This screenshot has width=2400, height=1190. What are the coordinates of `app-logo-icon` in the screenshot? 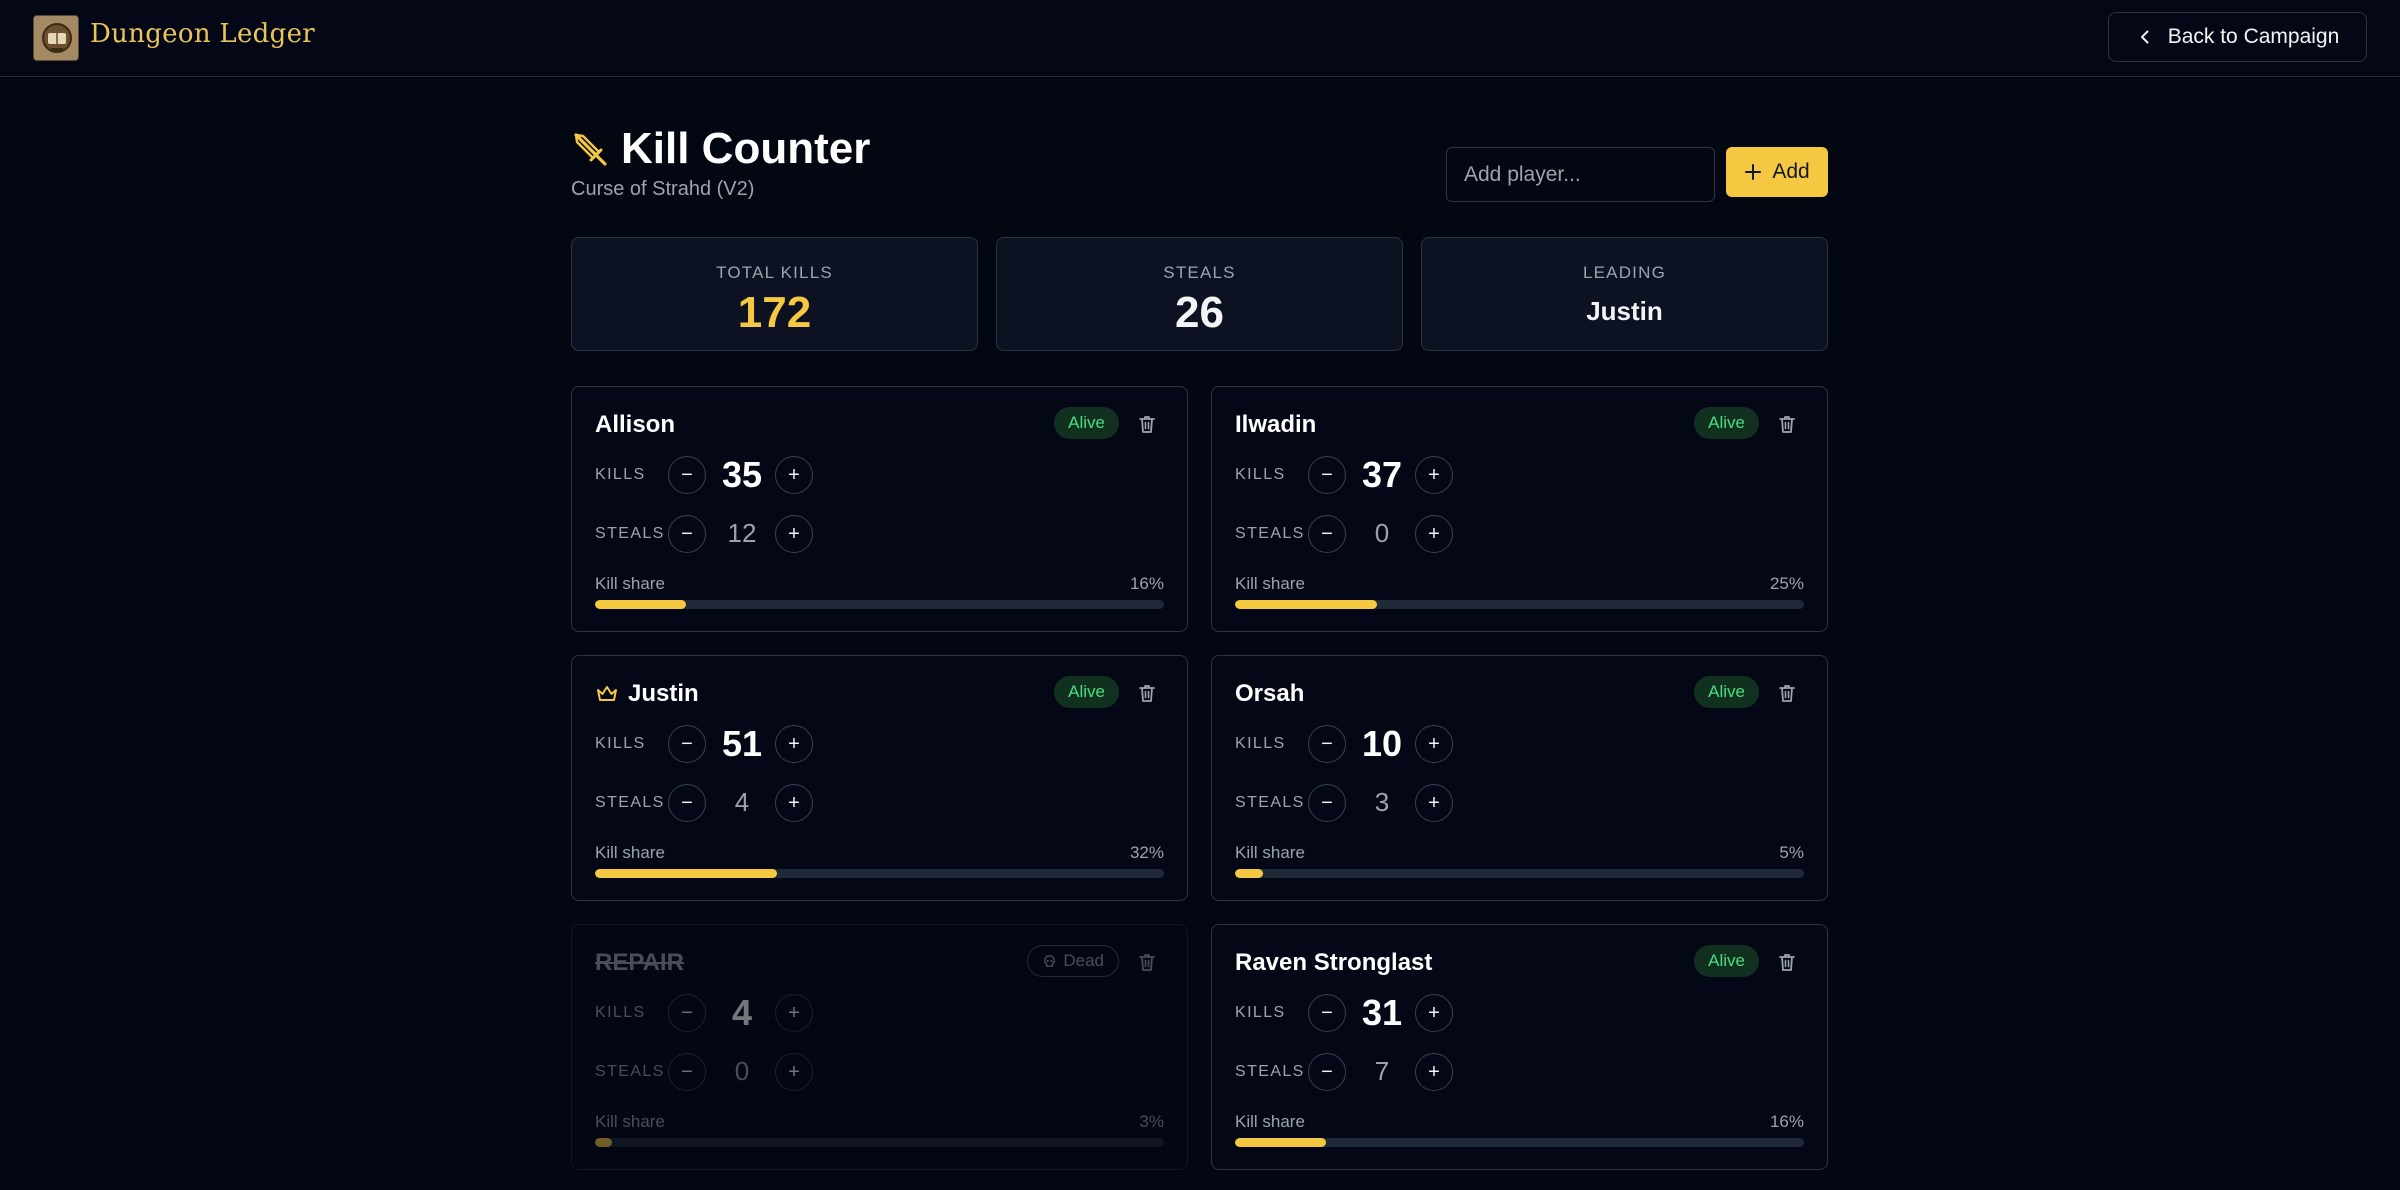 It's located at (56, 38).